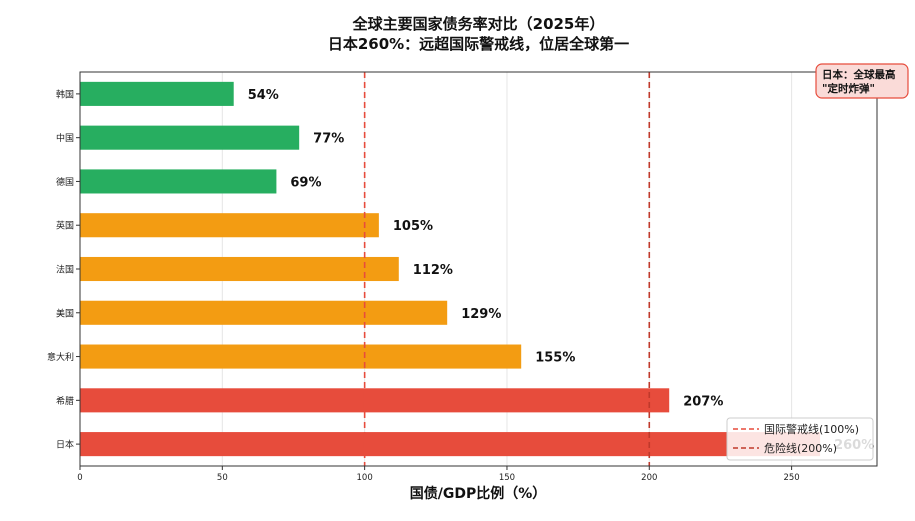 This screenshot has height=521, width=915. Describe the element at coordinates (811, 429) in the screenshot. I see `legend-label-warning: 国际警戒线(100%)` at that location.